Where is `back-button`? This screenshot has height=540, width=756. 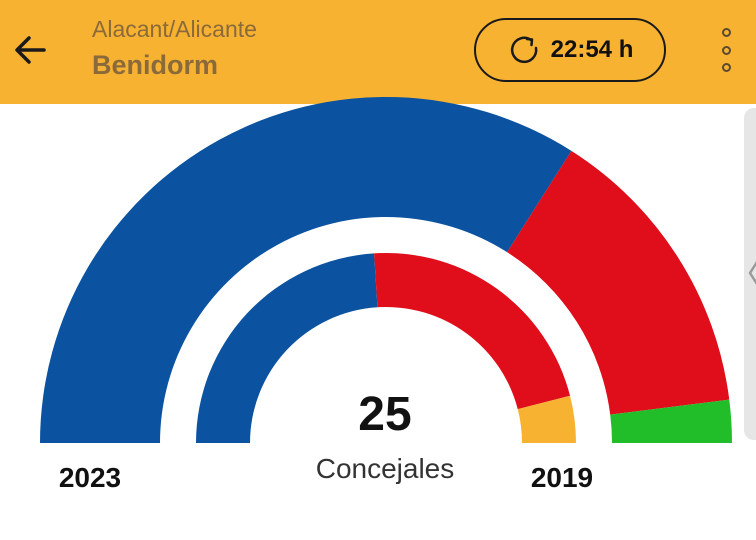
back-button is located at coordinates (30, 50).